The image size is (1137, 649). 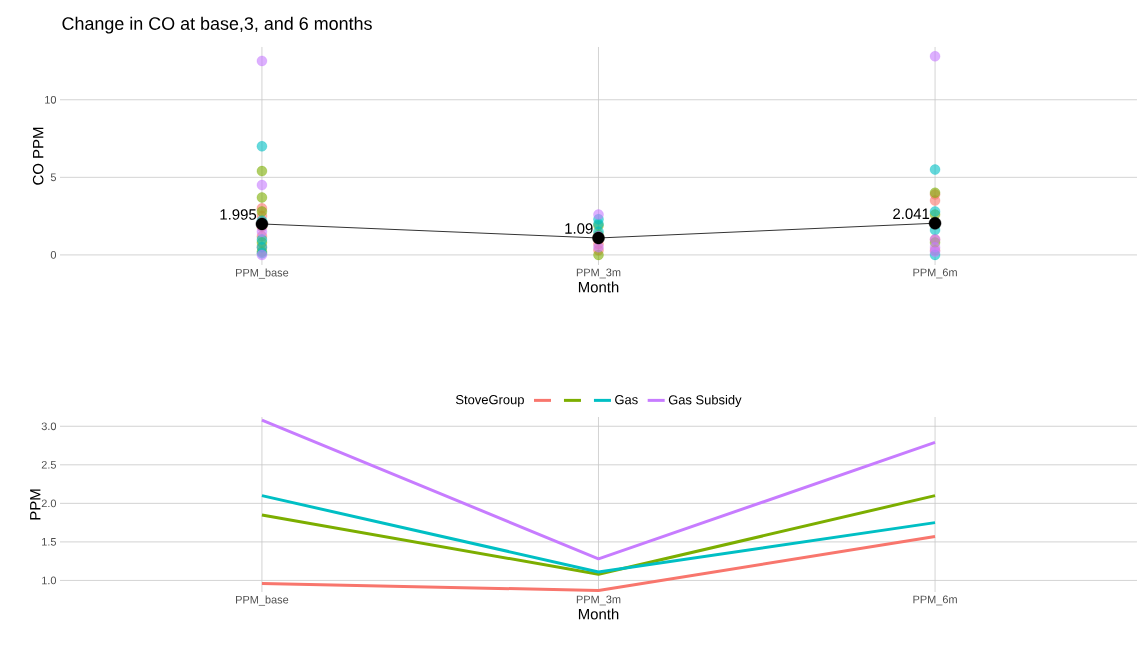 What do you see at coordinates (53, 255) in the screenshot?
I see `y-tick-label: 0` at bounding box center [53, 255].